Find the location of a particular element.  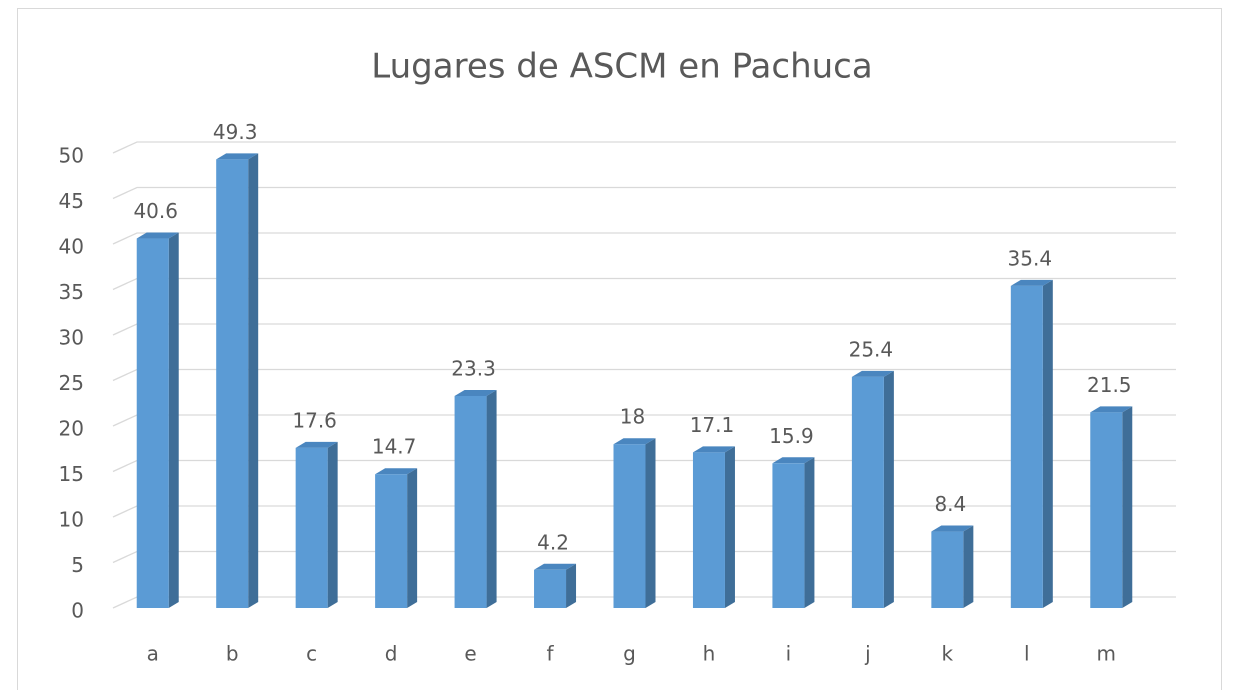

value-label: 8.4 is located at coordinates (950, 504).